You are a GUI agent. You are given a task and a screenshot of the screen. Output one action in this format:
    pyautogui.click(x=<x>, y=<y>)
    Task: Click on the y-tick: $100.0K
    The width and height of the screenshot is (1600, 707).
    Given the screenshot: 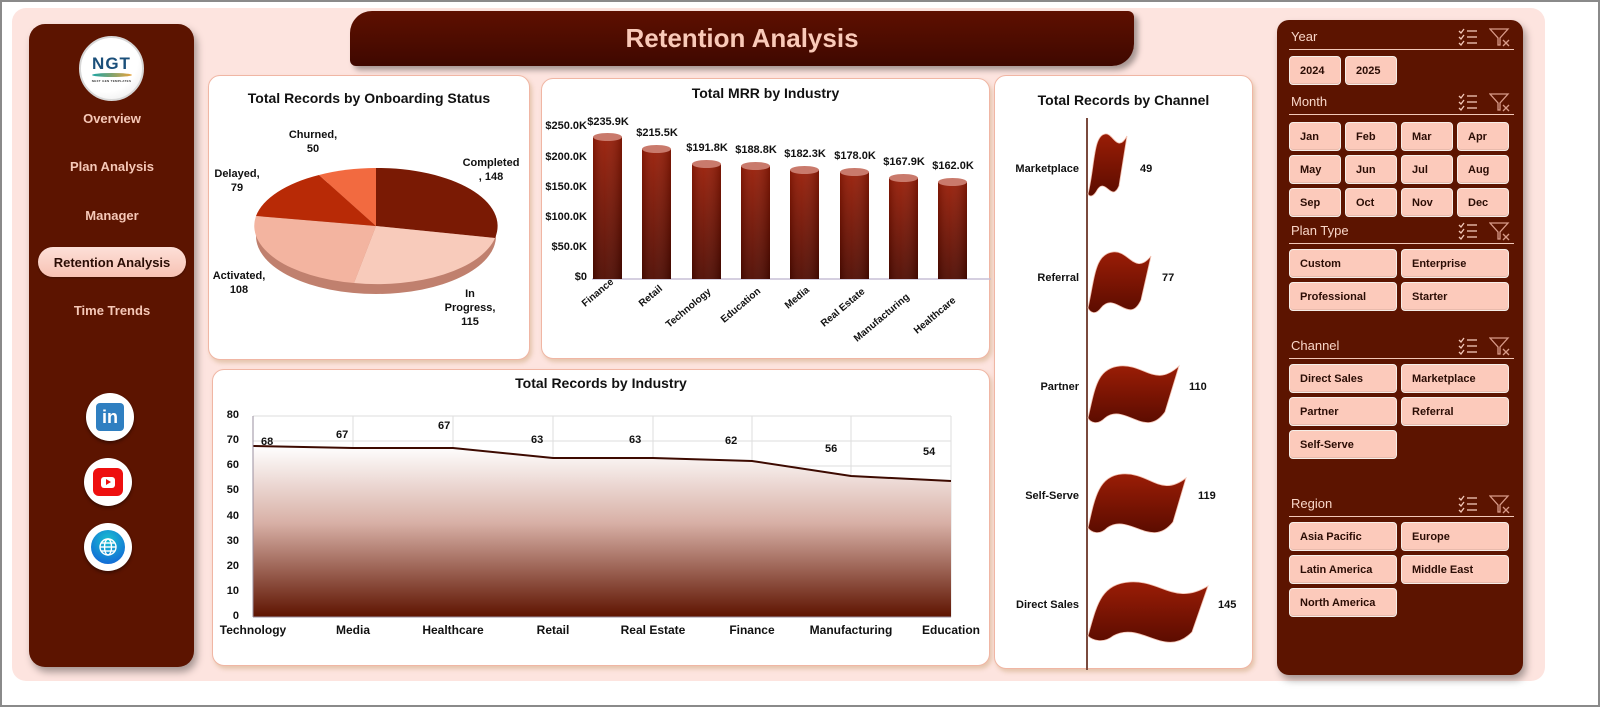 What is the action you would take?
    pyautogui.click(x=566, y=217)
    